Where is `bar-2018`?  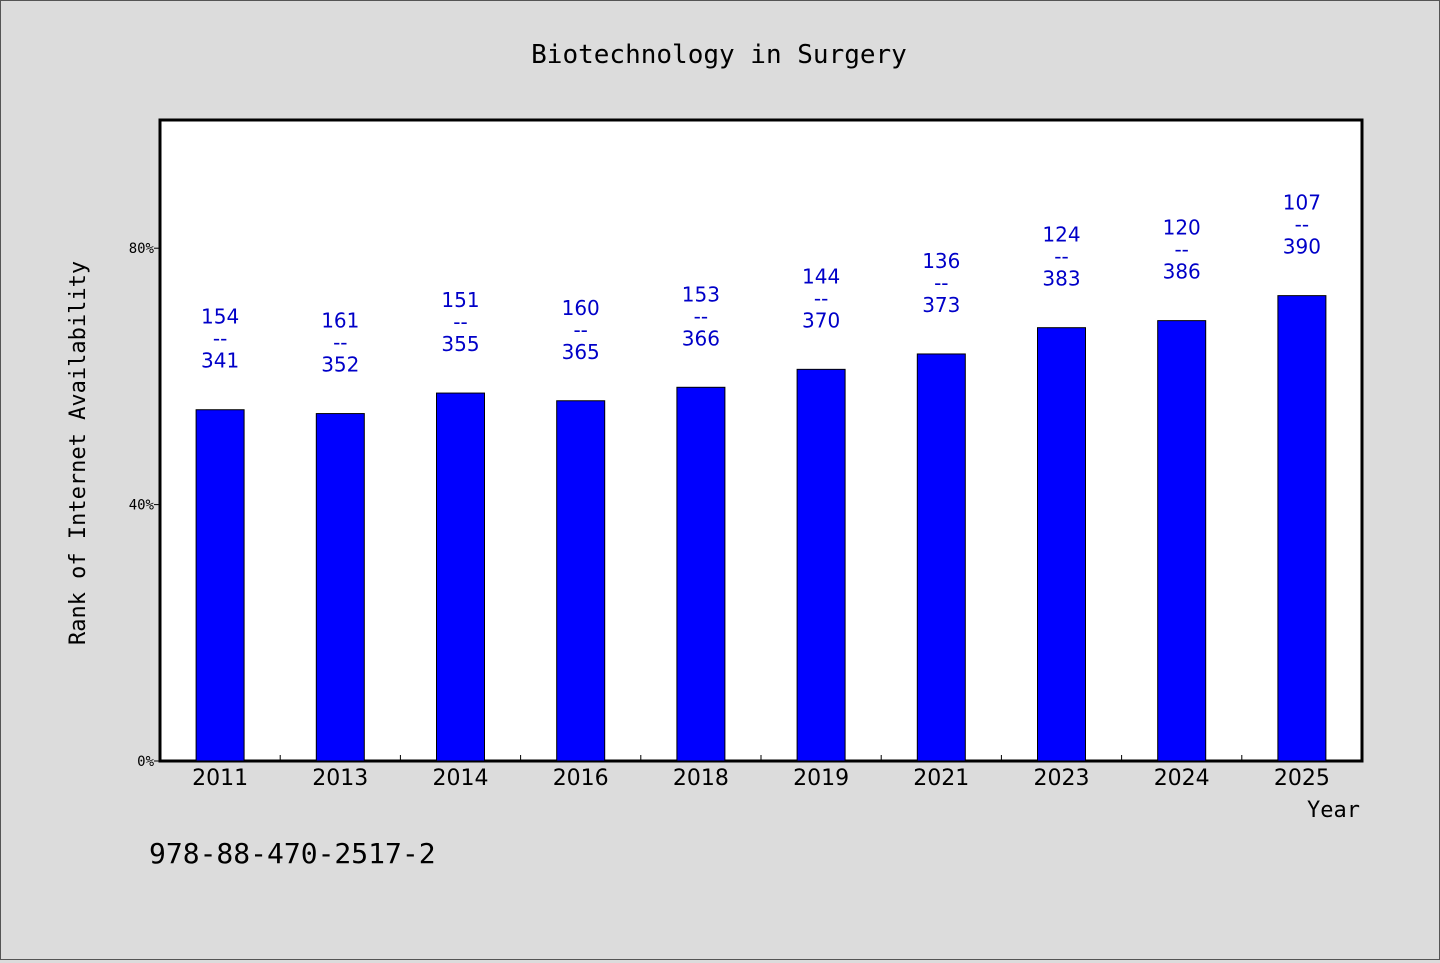 bar-2018 is located at coordinates (701, 574).